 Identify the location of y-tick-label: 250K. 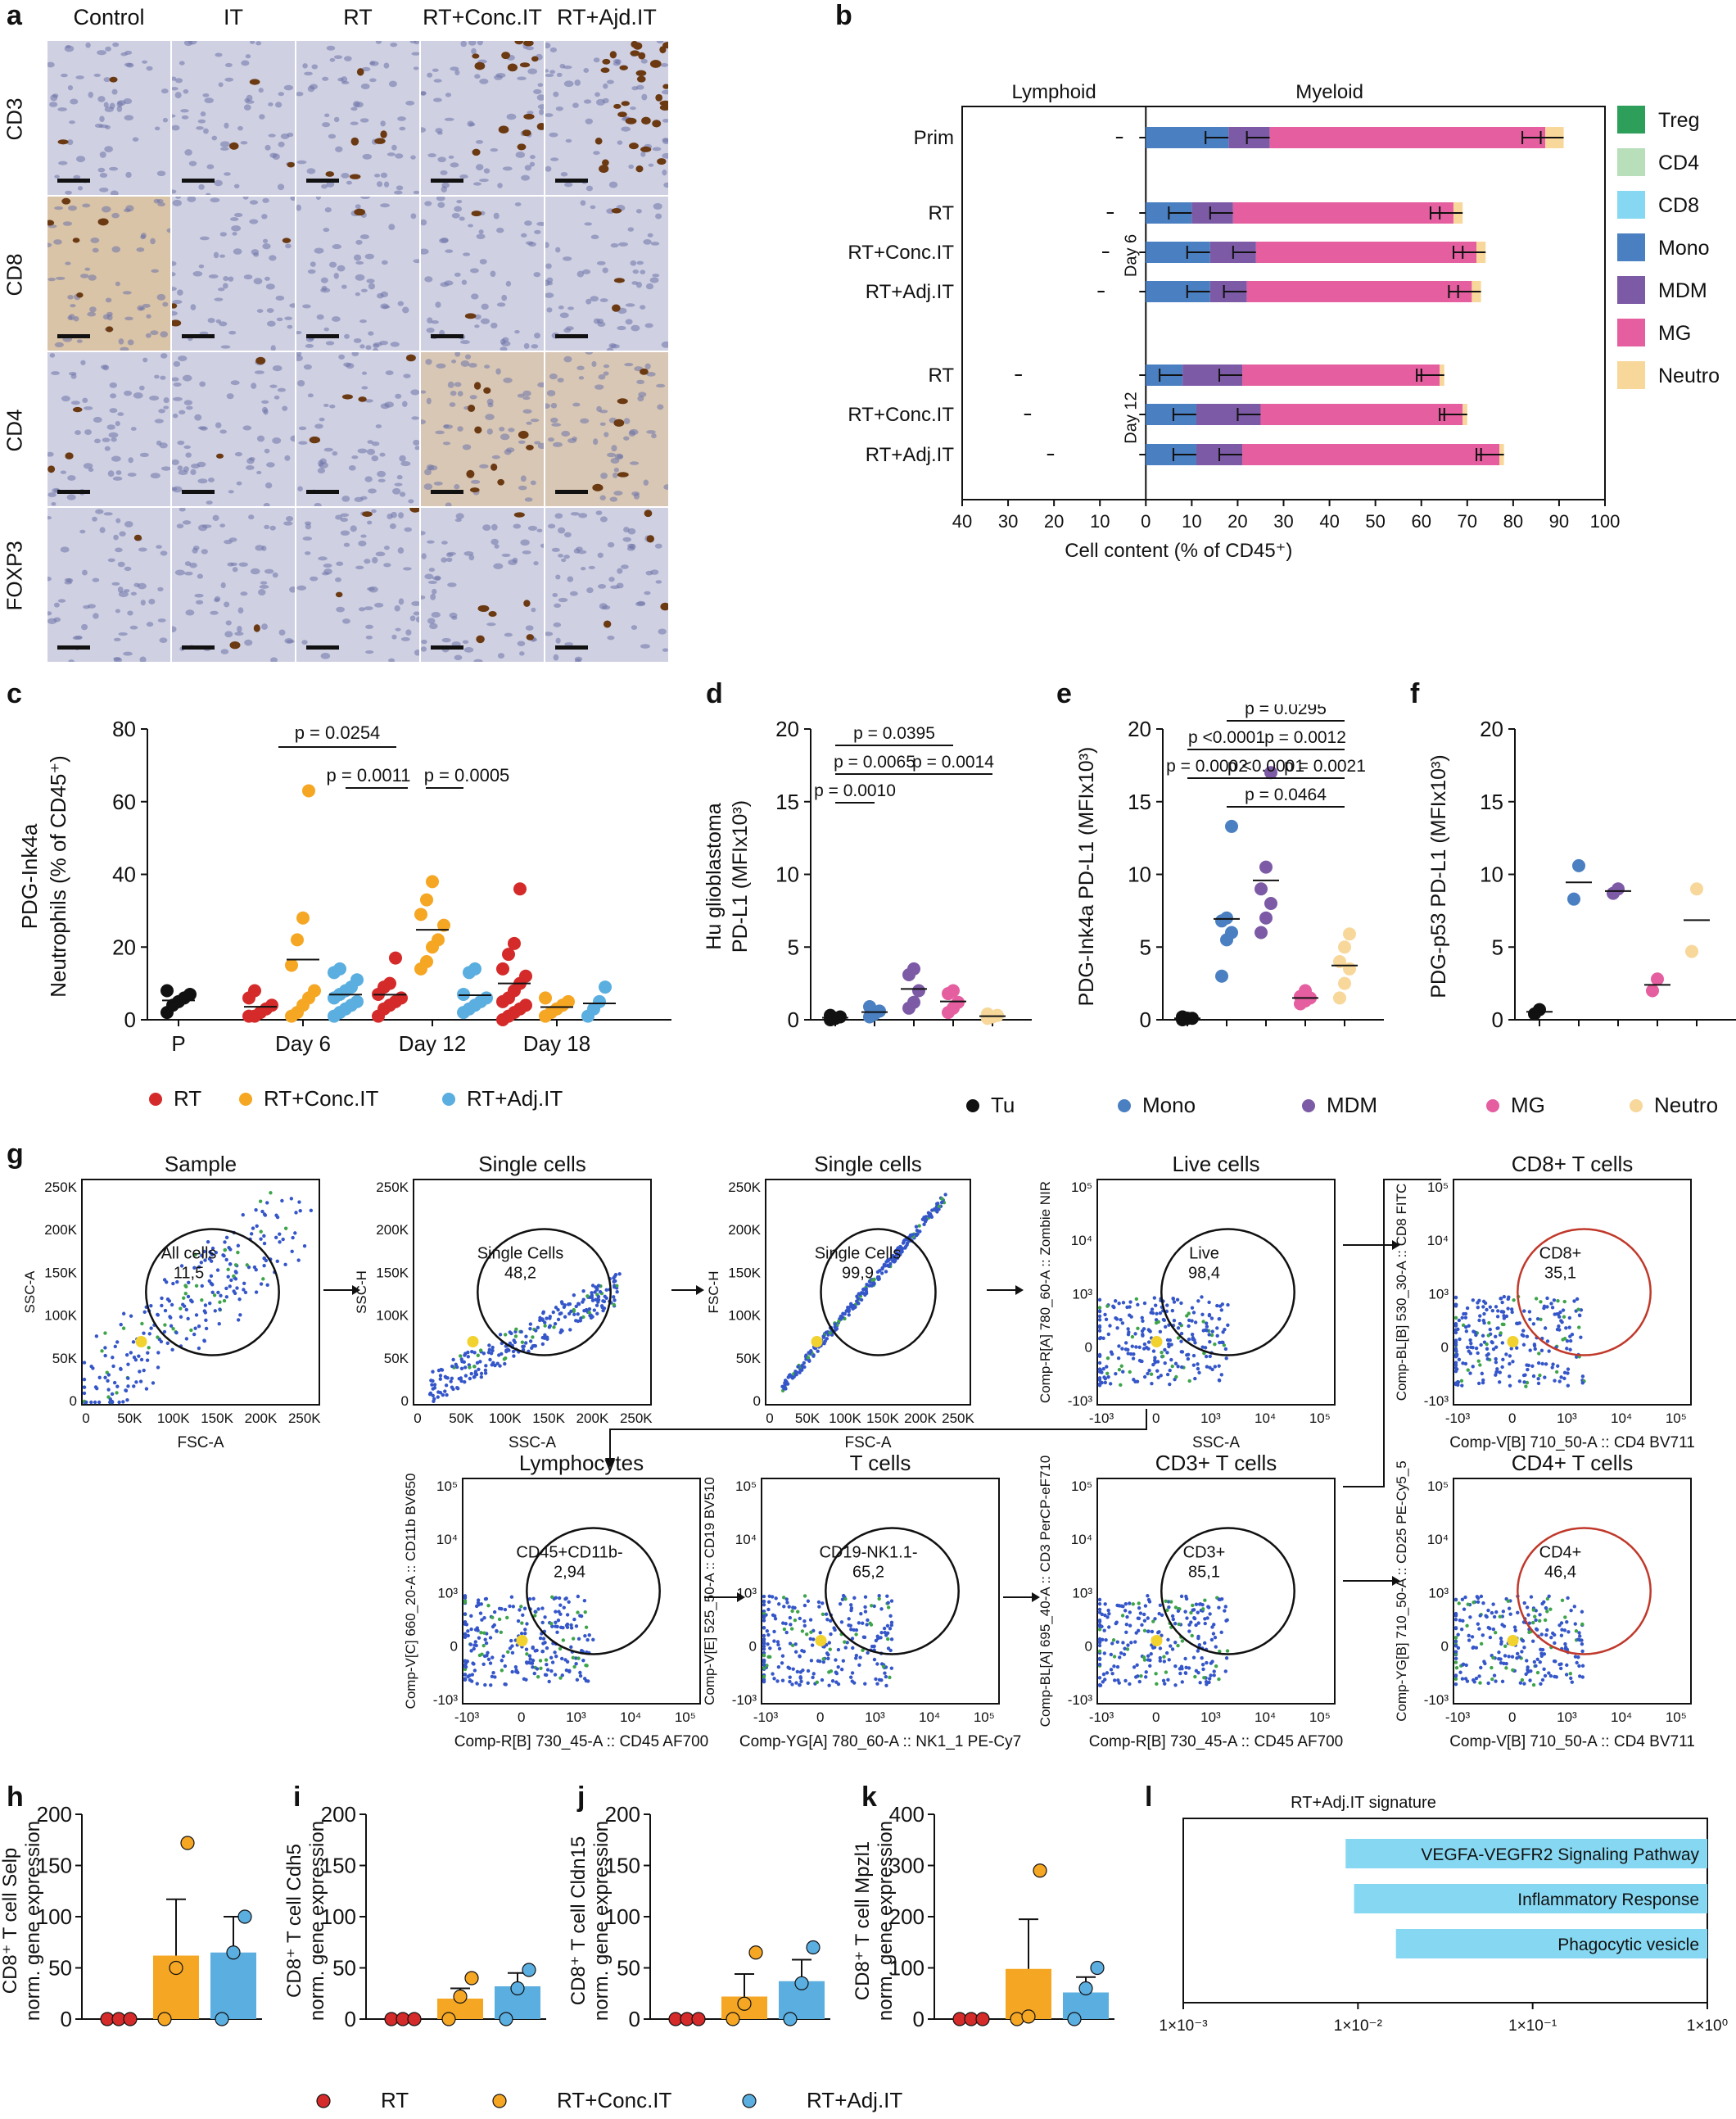
(744, 1187).